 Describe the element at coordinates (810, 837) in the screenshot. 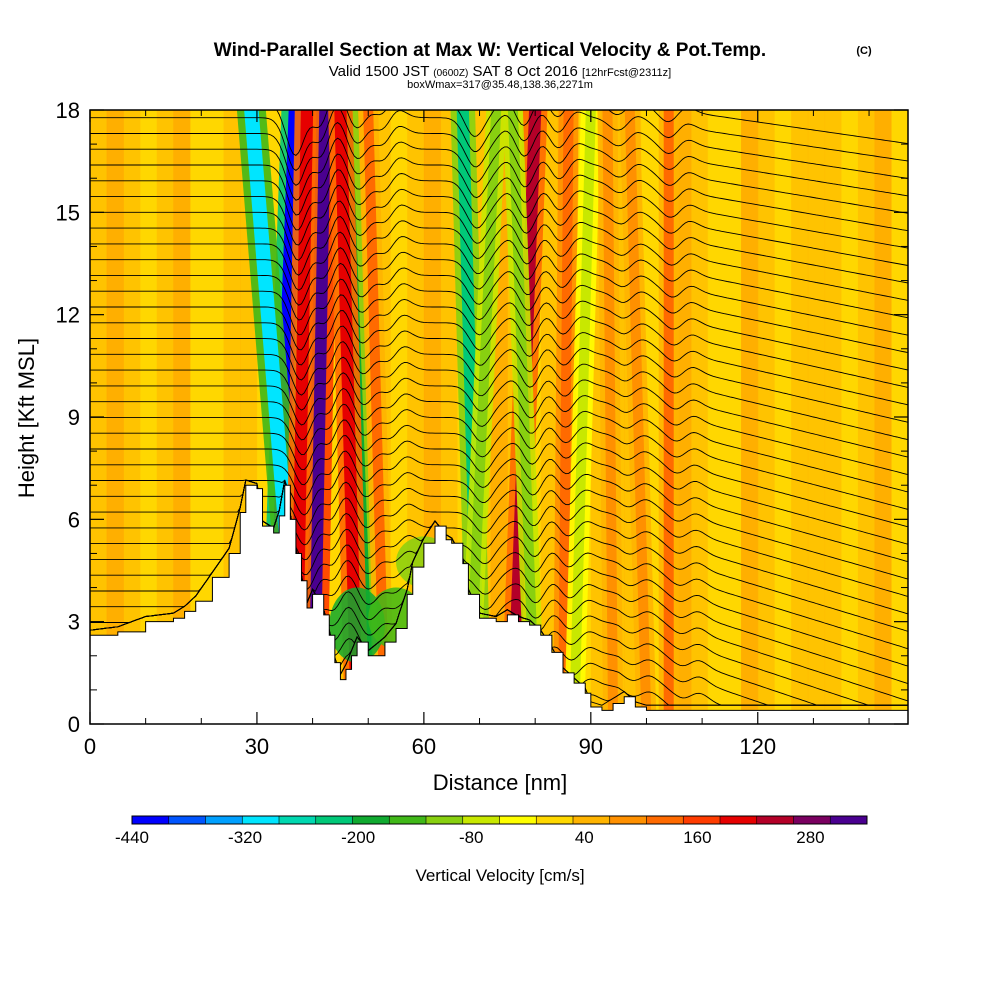

I see `colorbar-tick-label: 280` at that location.